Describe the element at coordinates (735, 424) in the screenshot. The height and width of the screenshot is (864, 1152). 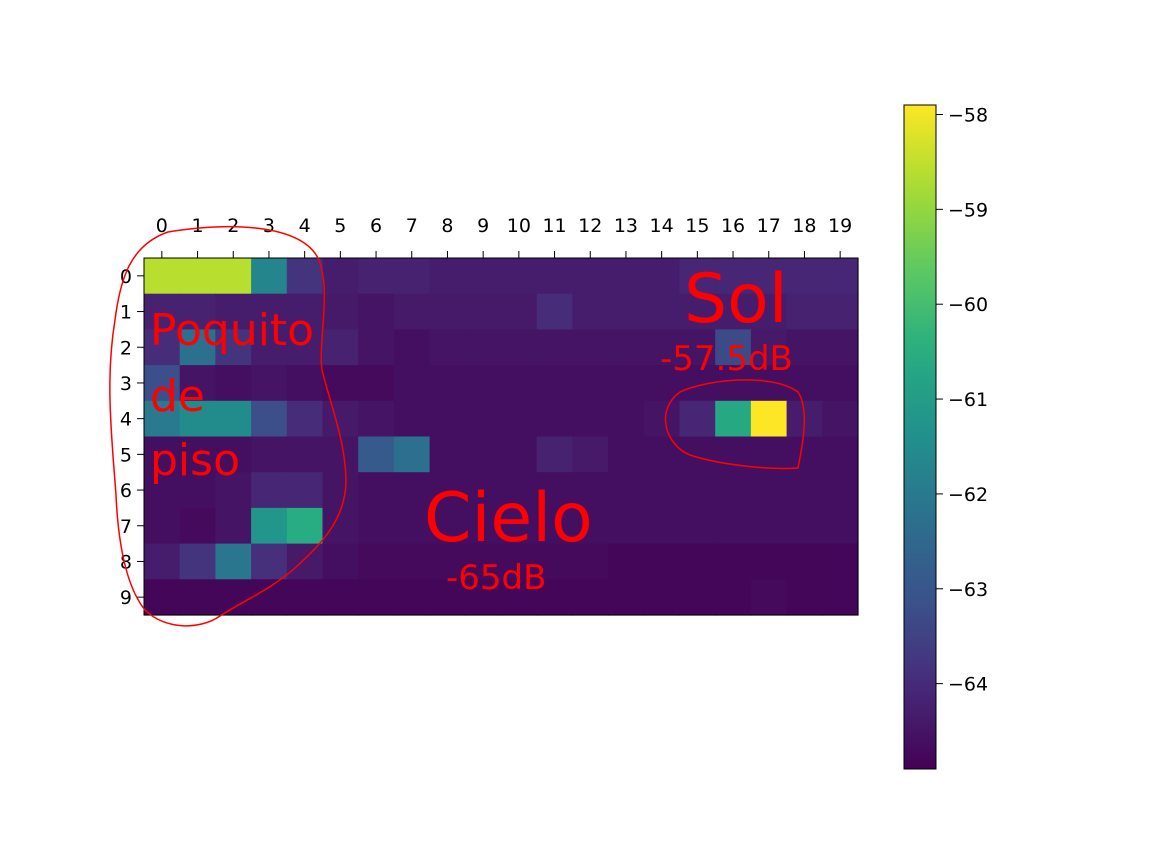
I see `sun-outline` at that location.